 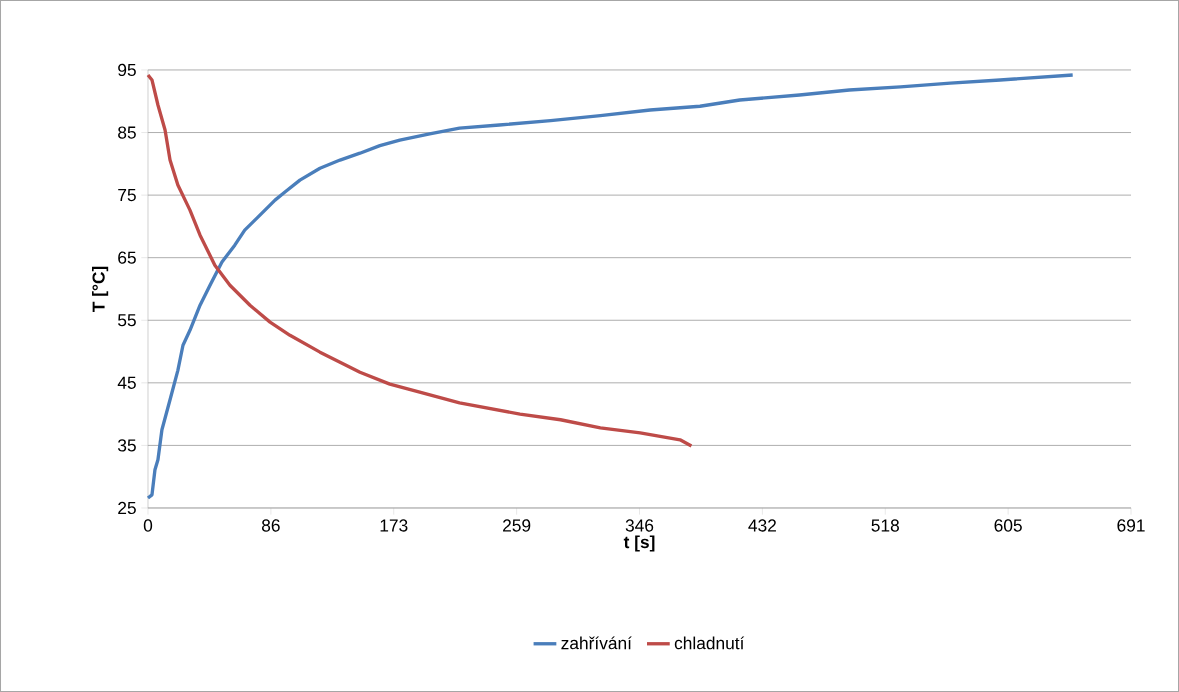 I want to click on x-tick-label: 86, so click(x=270, y=525).